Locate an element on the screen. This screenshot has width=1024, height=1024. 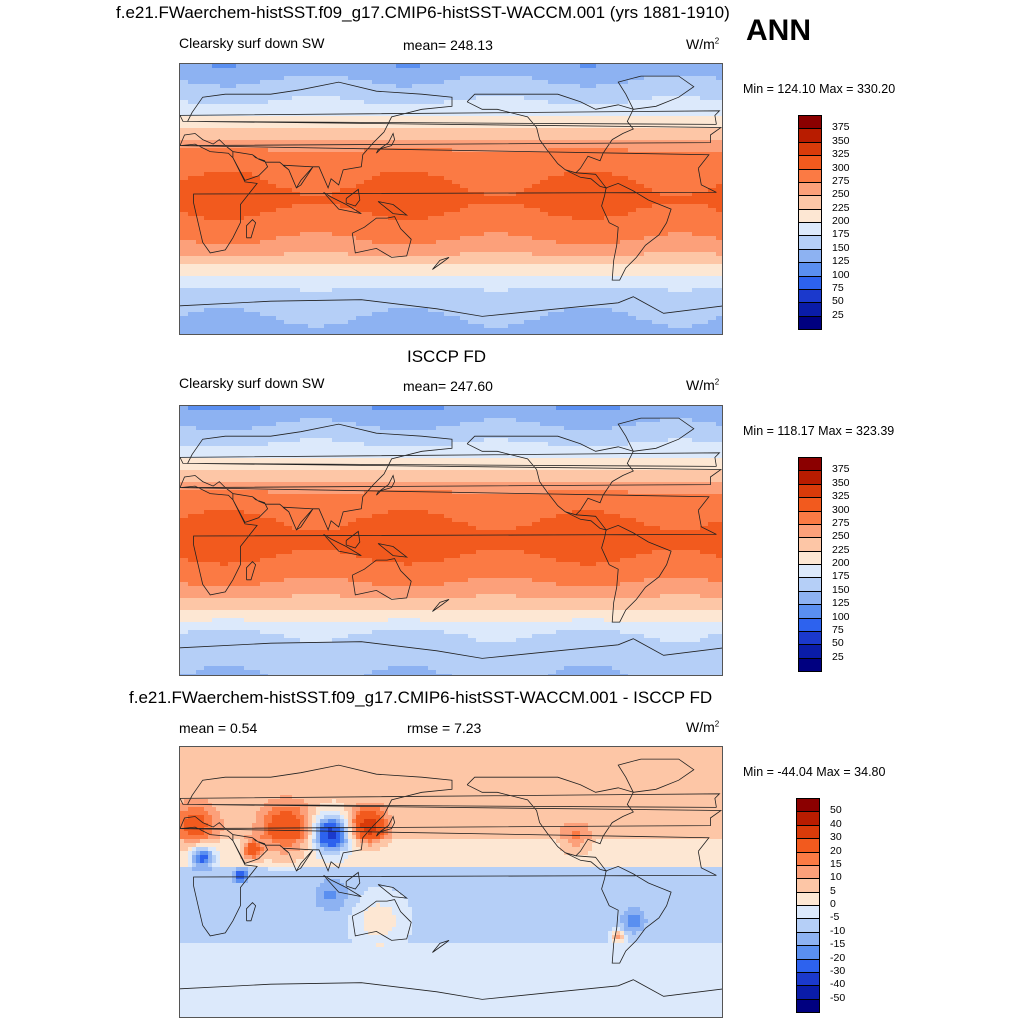
panel1-colorbar-swatch is located at coordinates (810, 229).